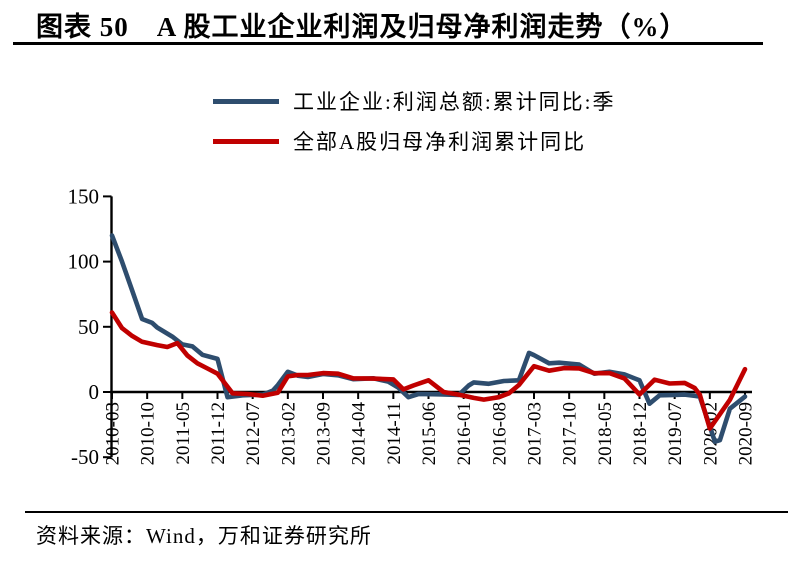 Image resolution: width=795 pixels, height=577 pixels. I want to click on y-axis-tick-label: -50, so click(85, 457).